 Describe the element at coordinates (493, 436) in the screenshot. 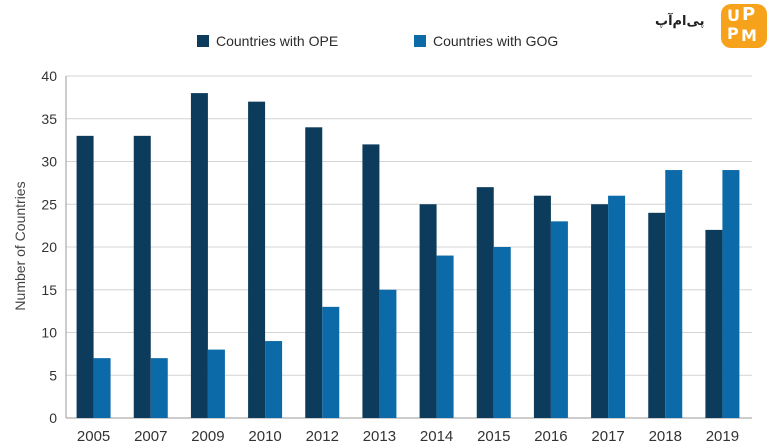

I see `x-tick-label: 2015` at that location.